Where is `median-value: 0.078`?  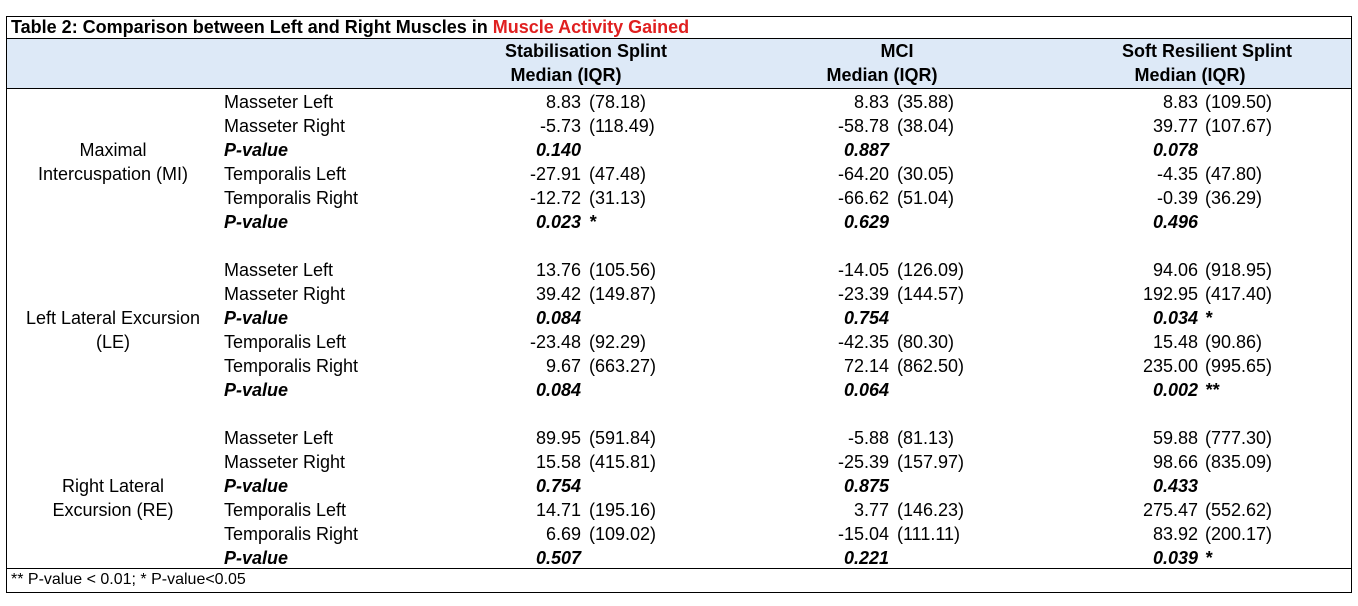
median-value: 0.078 is located at coordinates (1175, 150).